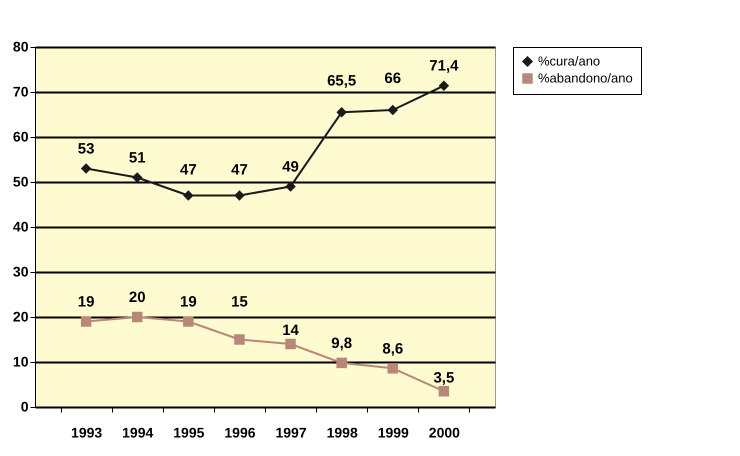 This screenshot has height=456, width=740. I want to click on data-label: 15, so click(239, 302).